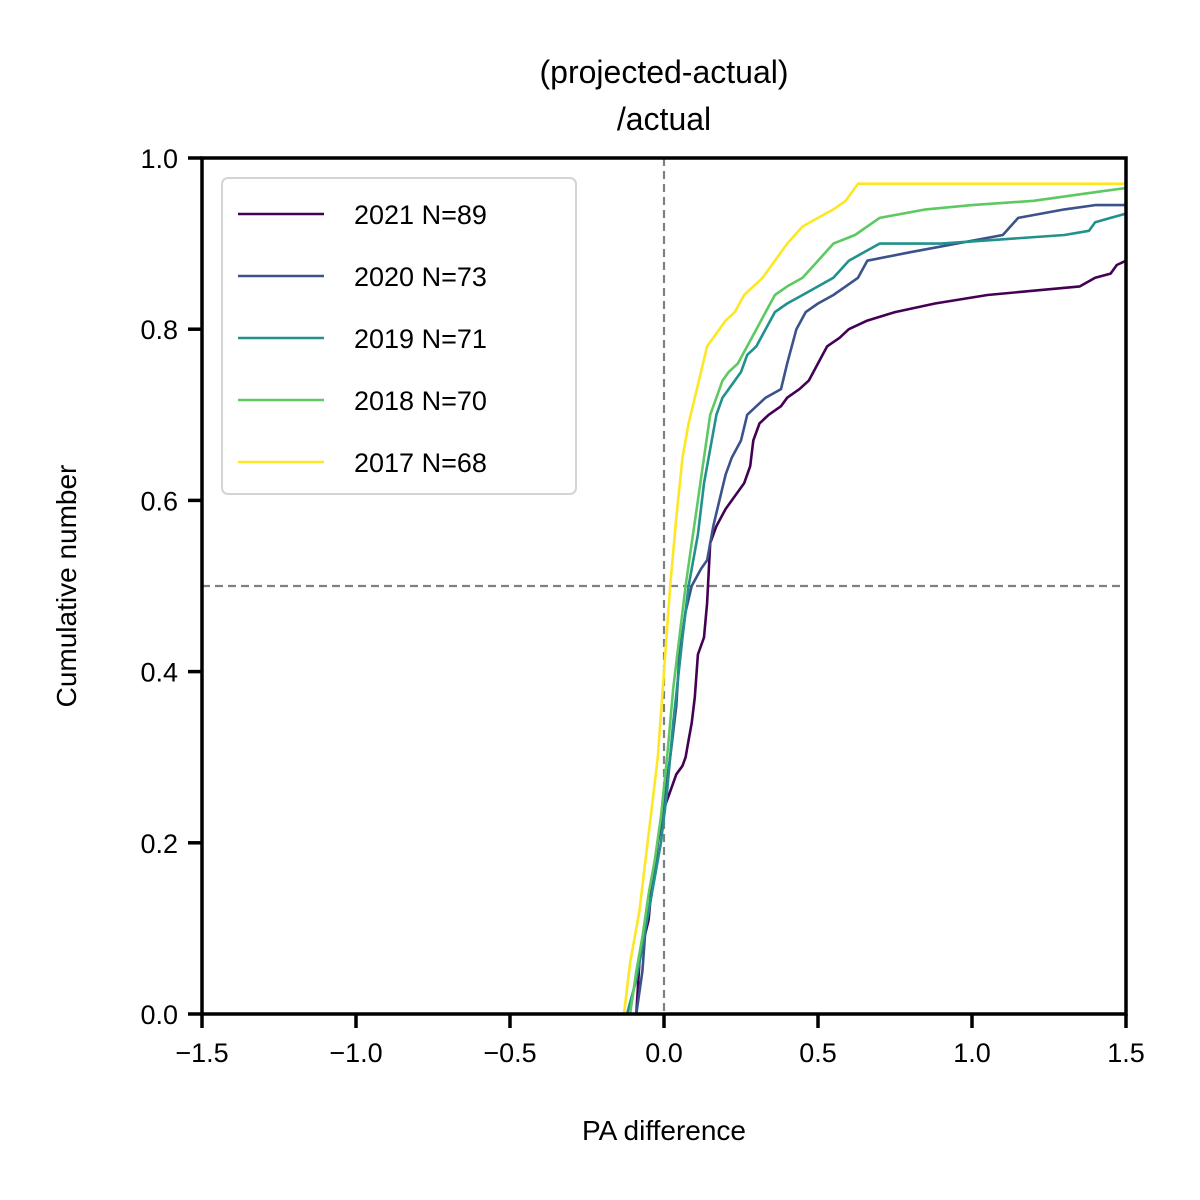  I want to click on legend-label-0: 2021 N=89, so click(420, 215).